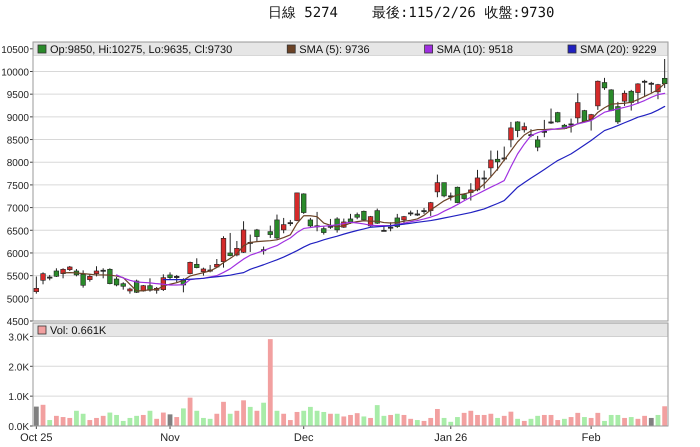  I want to click on y-tick-label: 5000, so click(18, 300).